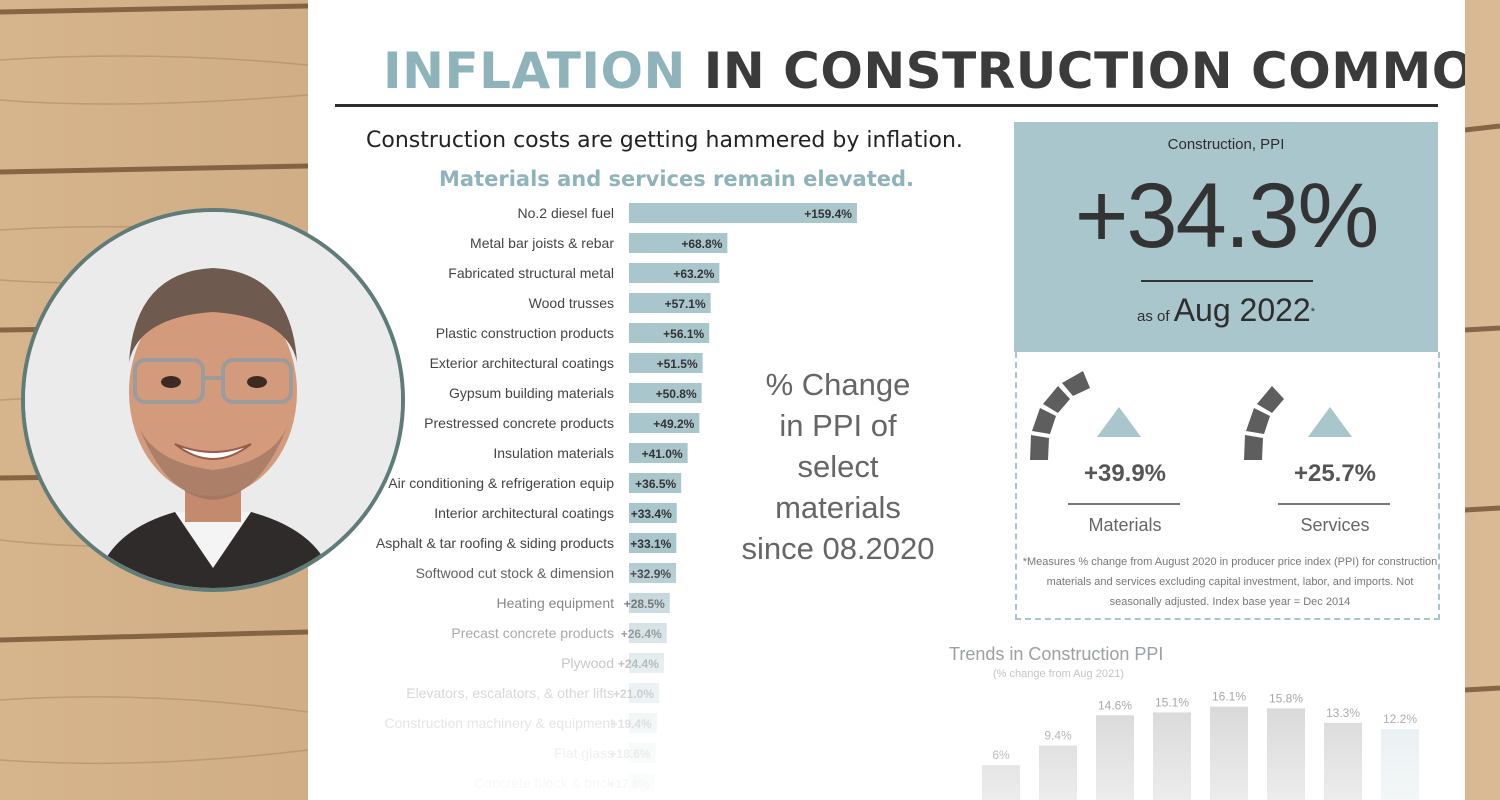 This screenshot has height=800, width=1500. I want to click on bar-category-label: Interior architectural coatings, so click(524, 513).